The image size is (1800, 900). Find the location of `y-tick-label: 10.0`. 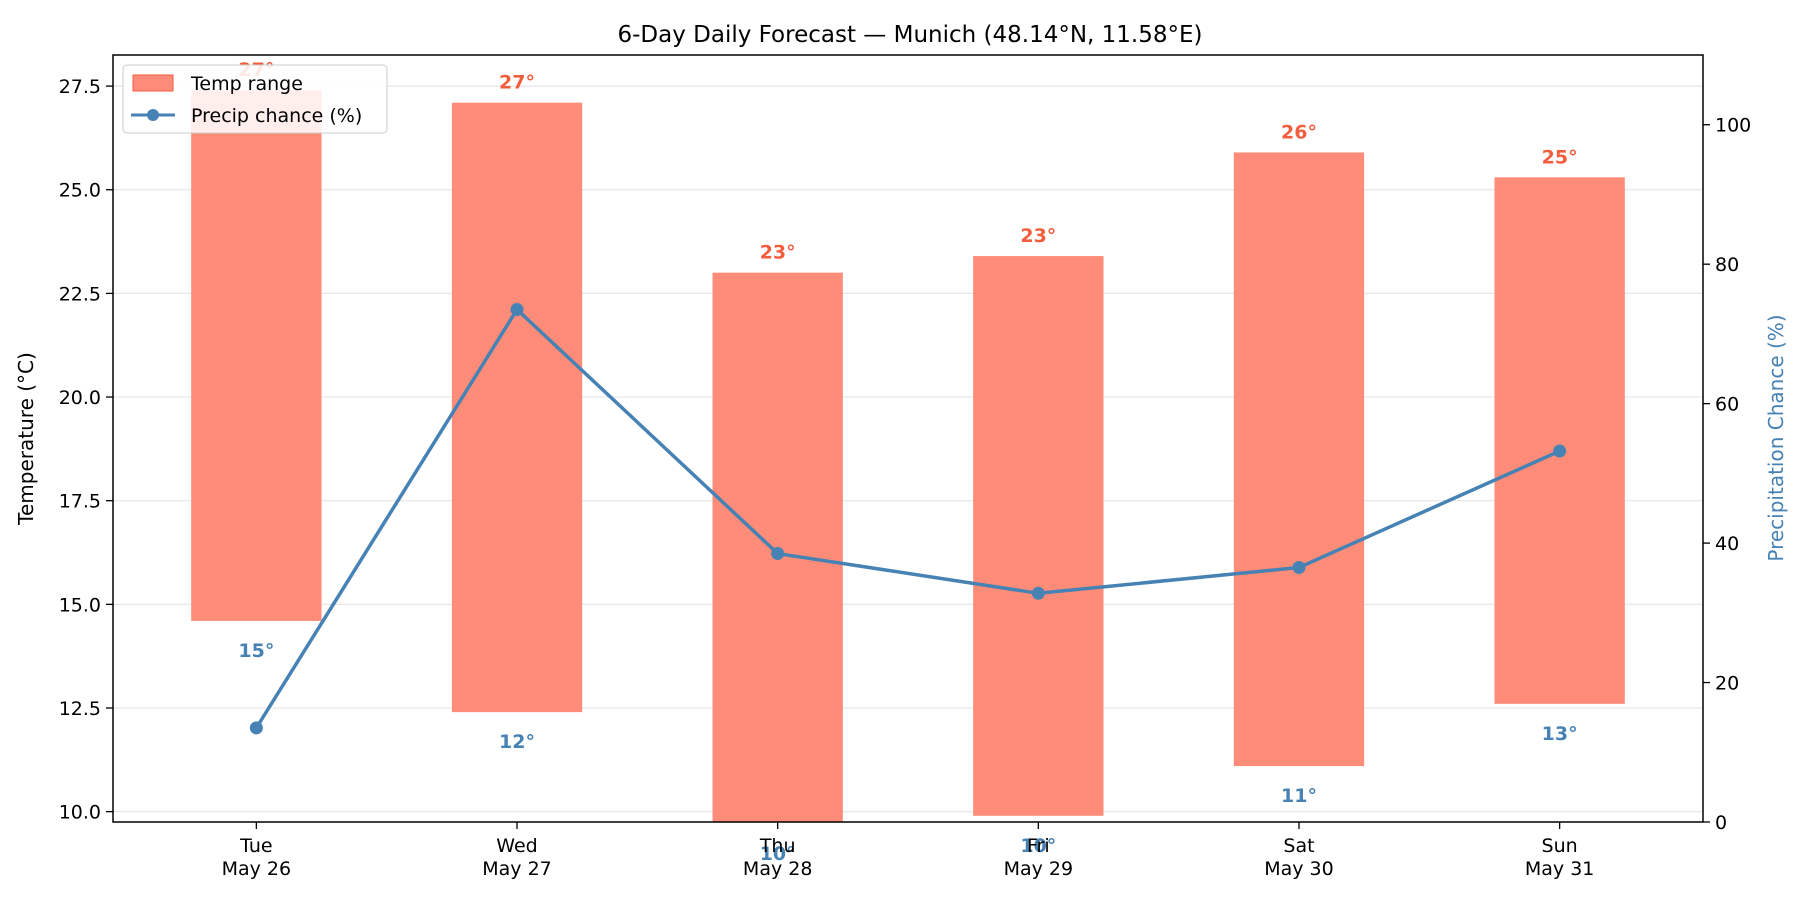

y-tick-label: 10.0 is located at coordinates (80, 813).